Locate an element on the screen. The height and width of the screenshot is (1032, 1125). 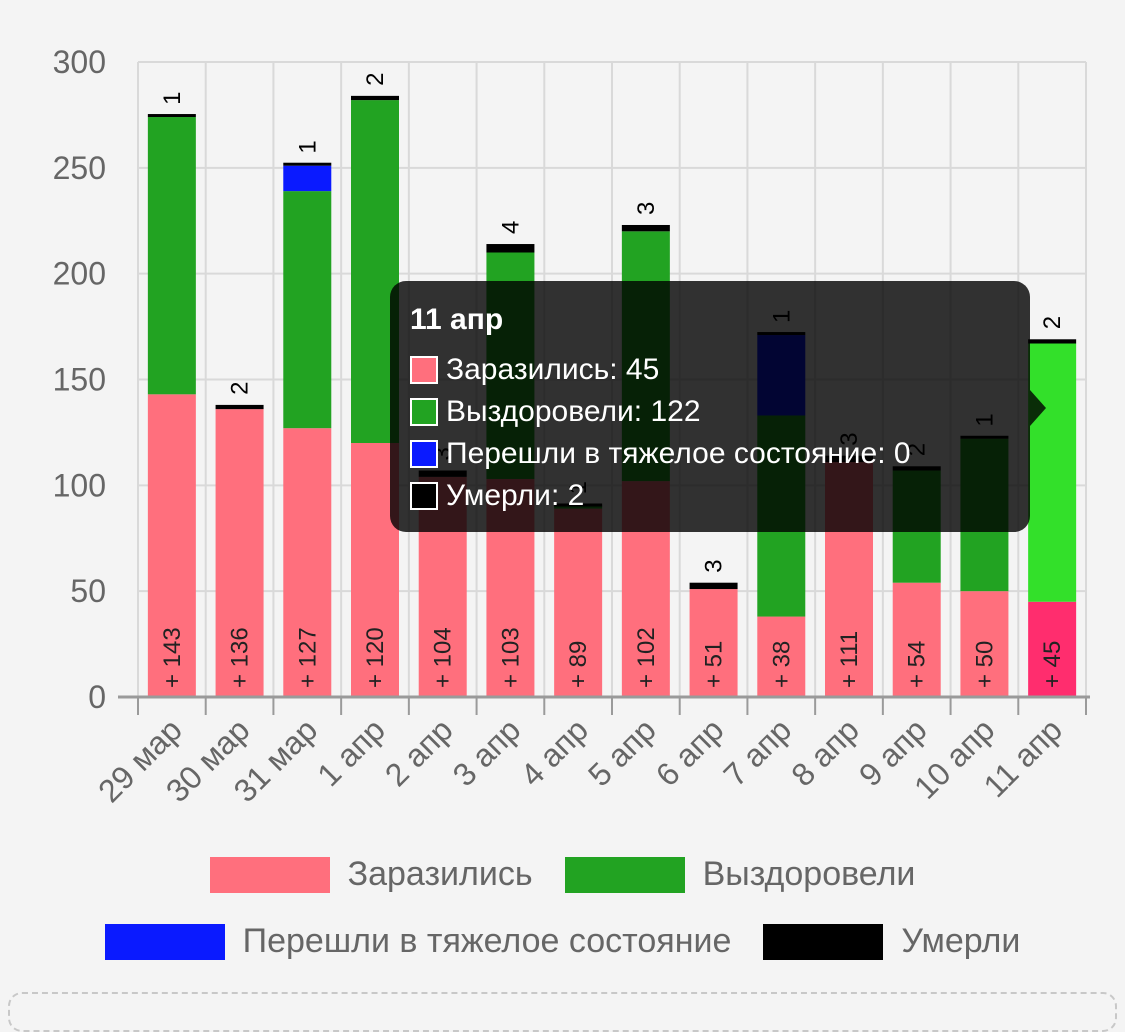
x-tick-label: 2 апр is located at coordinates (419, 752).